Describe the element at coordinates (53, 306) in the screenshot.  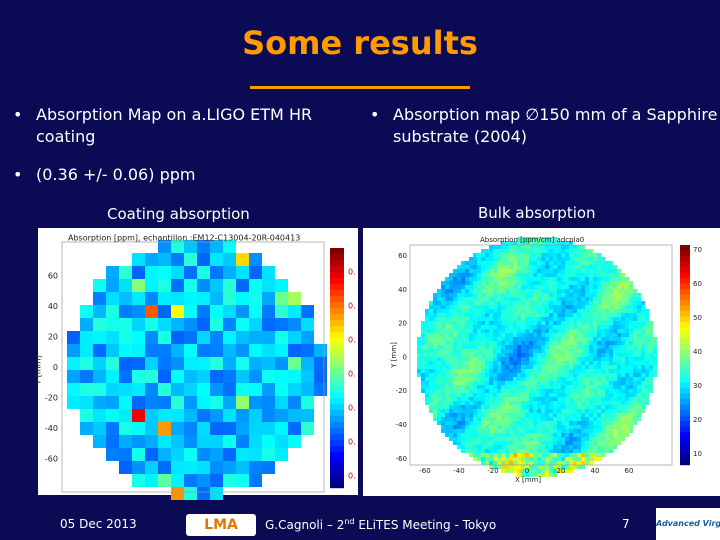
I see `coating-ytick: 40` at that location.